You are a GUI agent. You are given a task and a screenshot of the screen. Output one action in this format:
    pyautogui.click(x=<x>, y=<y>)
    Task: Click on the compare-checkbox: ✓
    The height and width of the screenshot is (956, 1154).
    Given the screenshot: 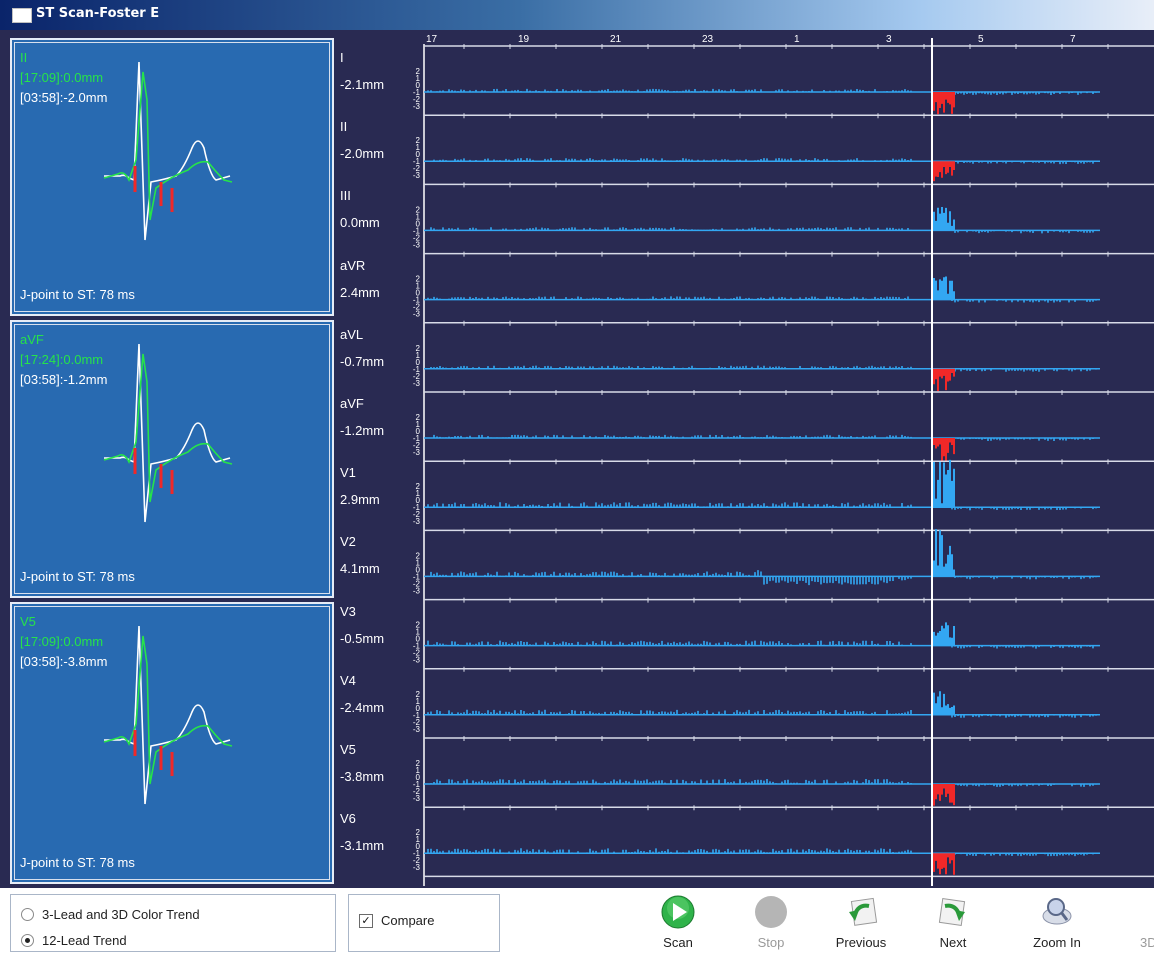 What is the action you would take?
    pyautogui.click(x=366, y=920)
    